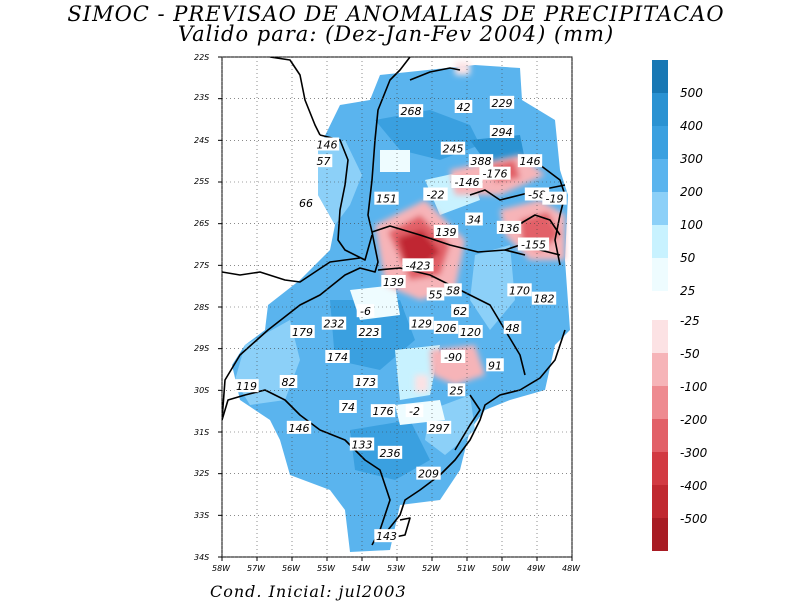 This screenshot has height=612, width=792. I want to click on value-text: 66, so click(306, 203).